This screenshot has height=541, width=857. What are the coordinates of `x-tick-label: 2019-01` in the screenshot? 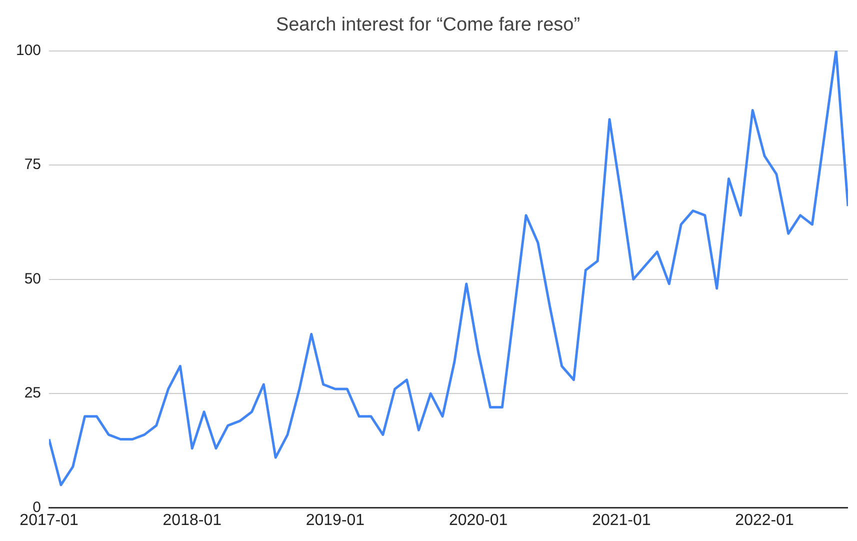 It's located at (335, 520).